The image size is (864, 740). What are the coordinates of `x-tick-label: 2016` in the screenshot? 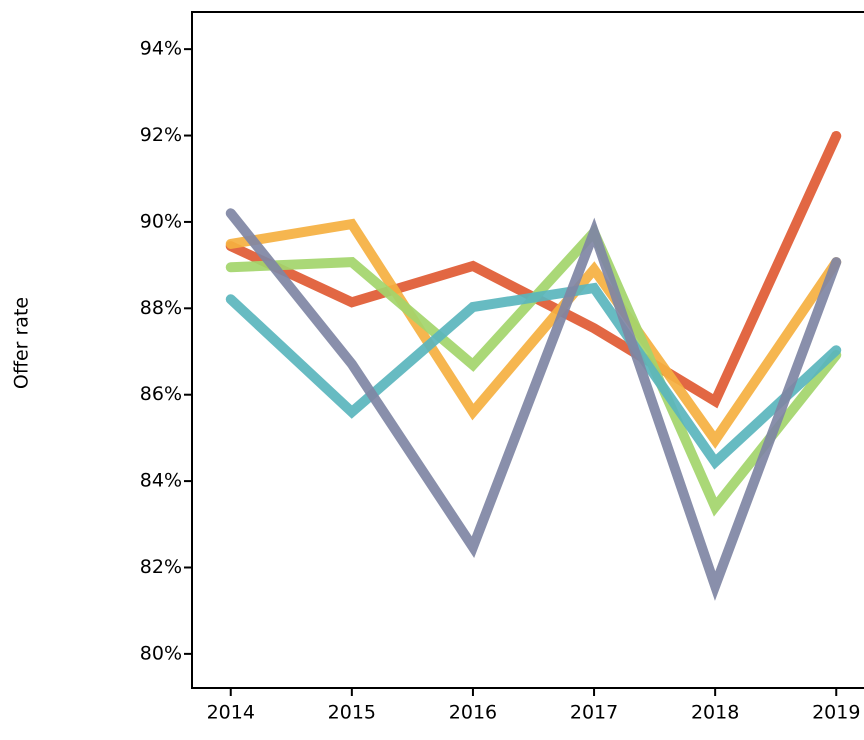 It's located at (473, 713).